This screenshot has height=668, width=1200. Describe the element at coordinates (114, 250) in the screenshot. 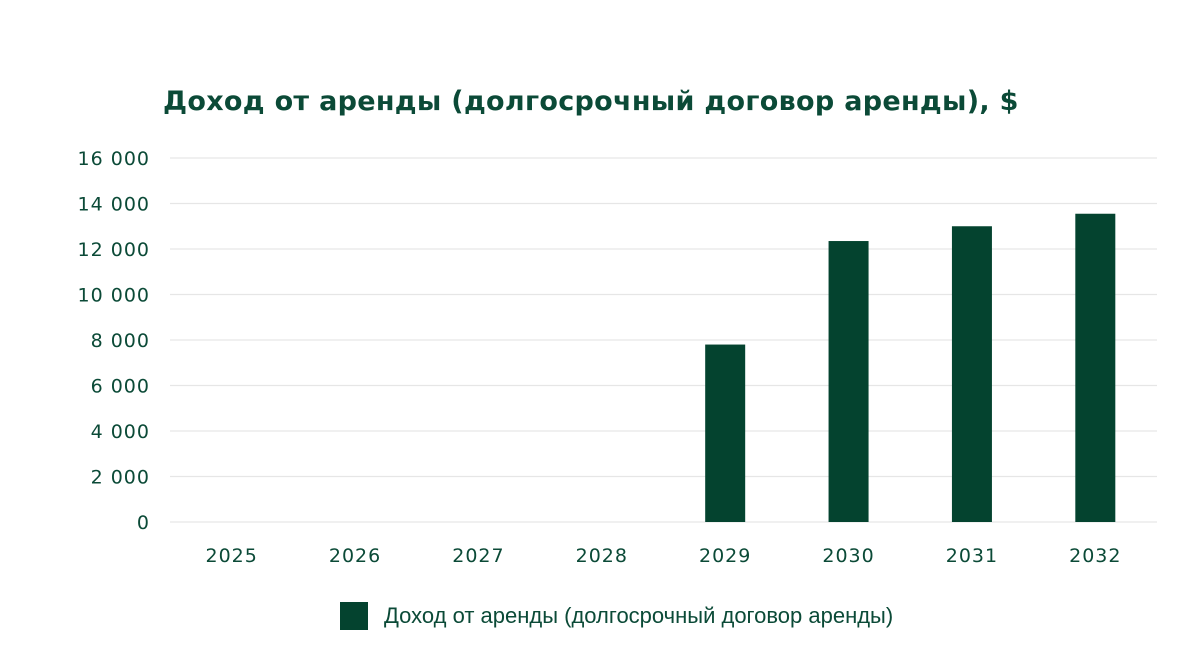

I see `y-tick-label: 12 000` at that location.